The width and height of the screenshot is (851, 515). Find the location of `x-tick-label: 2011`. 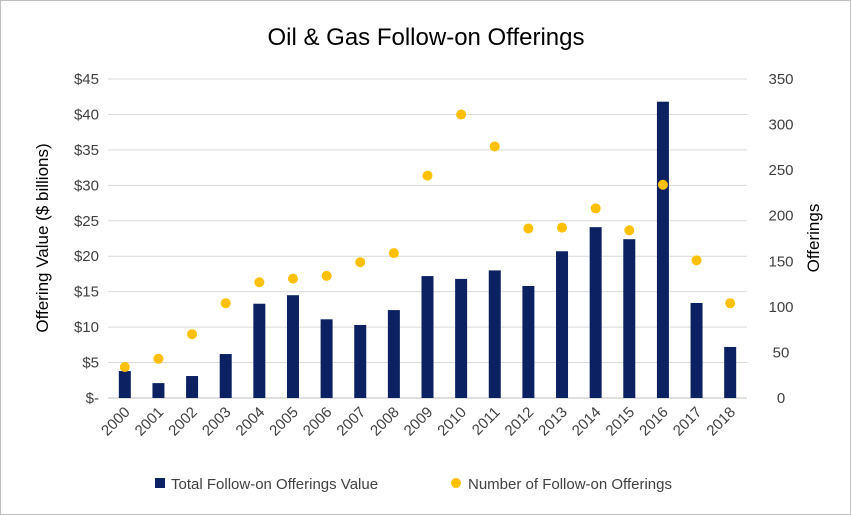

x-tick-label: 2011 is located at coordinates (486, 421).